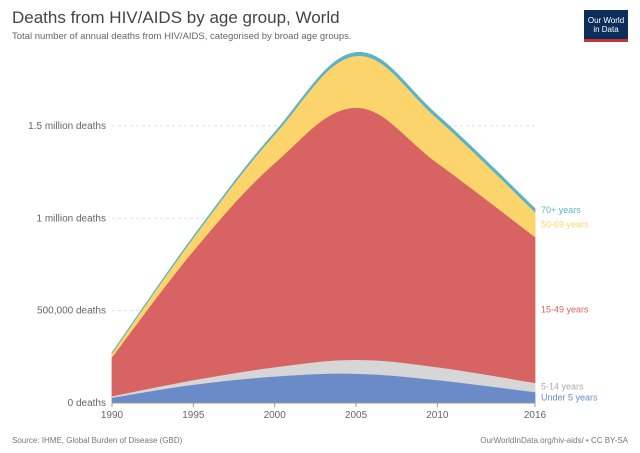 This screenshot has width=640, height=453. Describe the element at coordinates (87, 403) in the screenshot. I see `y-tick-label: 0 deaths` at that location.